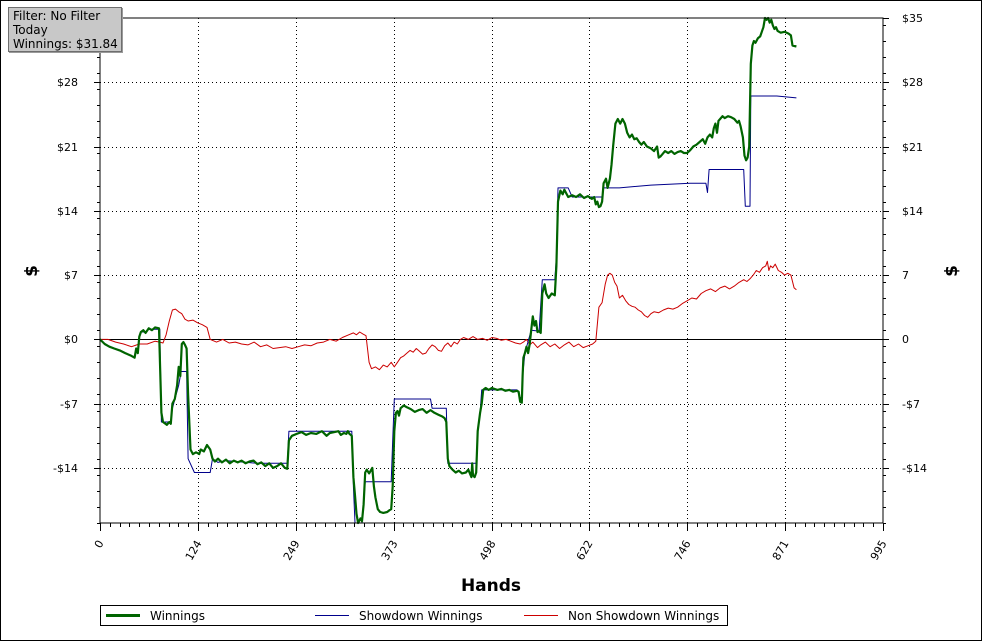  I want to click on legend-label-winnings: Winnings, so click(177, 615).